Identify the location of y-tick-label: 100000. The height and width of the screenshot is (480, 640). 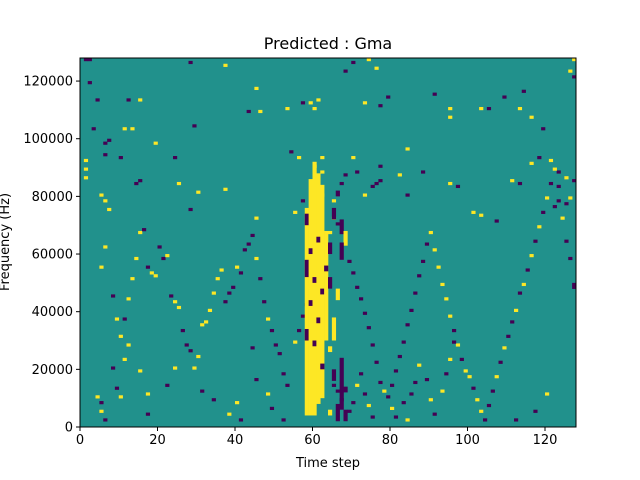
(48, 139).